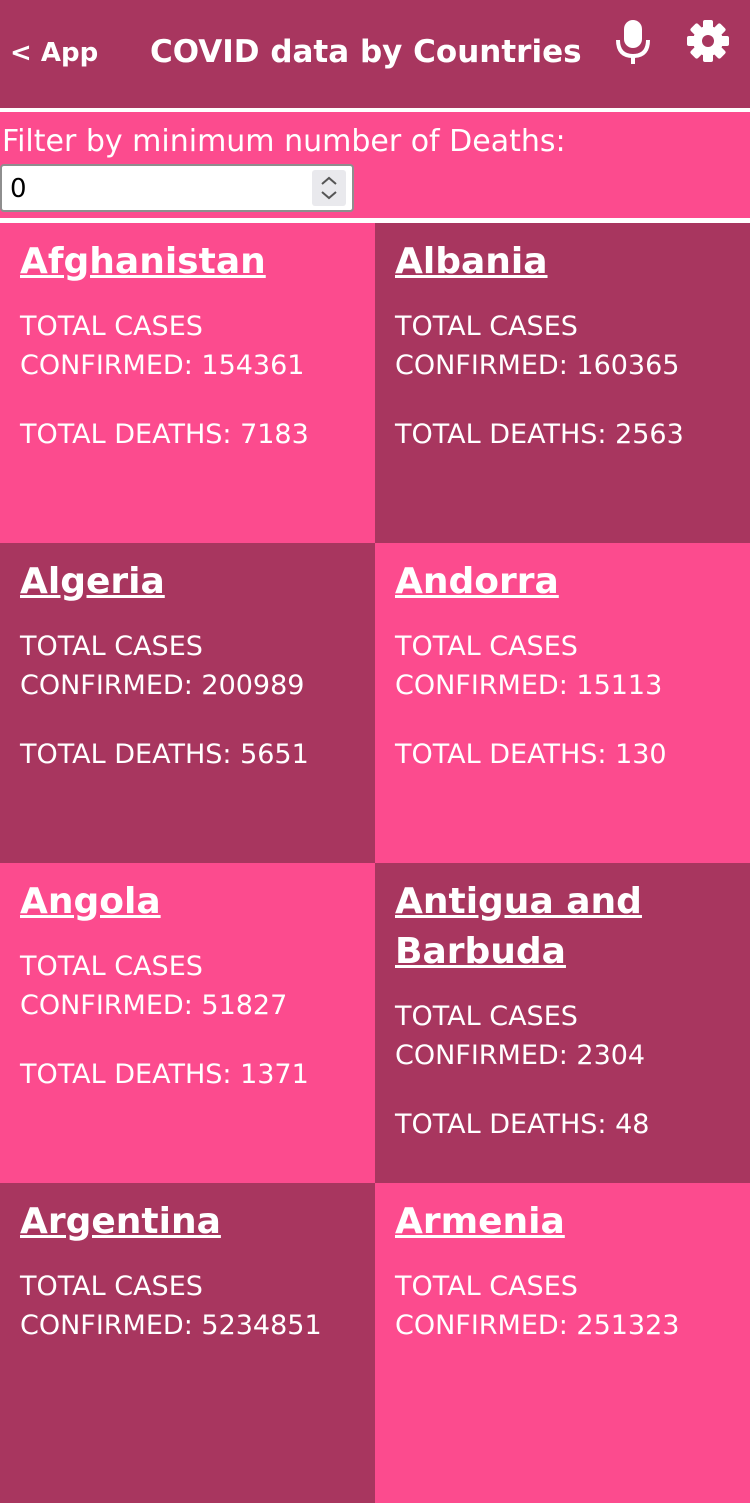  I want to click on deaths-value: 1371, so click(274, 1074).